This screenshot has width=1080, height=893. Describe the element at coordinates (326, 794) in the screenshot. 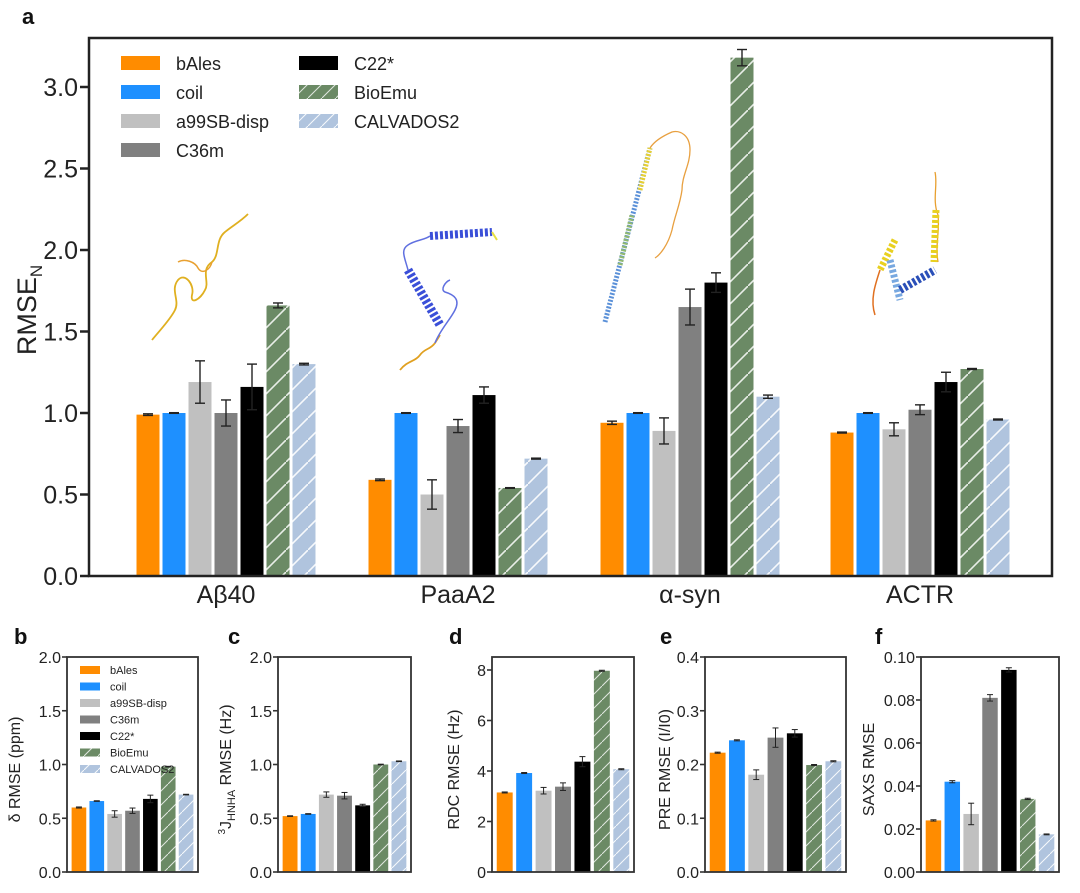

I see `errorbar-c-a99sb-disp` at that location.